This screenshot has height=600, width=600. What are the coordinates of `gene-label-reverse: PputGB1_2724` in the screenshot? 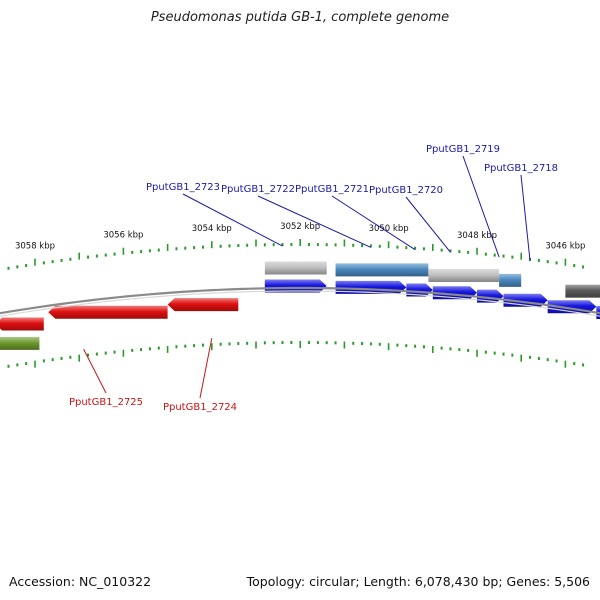 It's located at (200, 407).